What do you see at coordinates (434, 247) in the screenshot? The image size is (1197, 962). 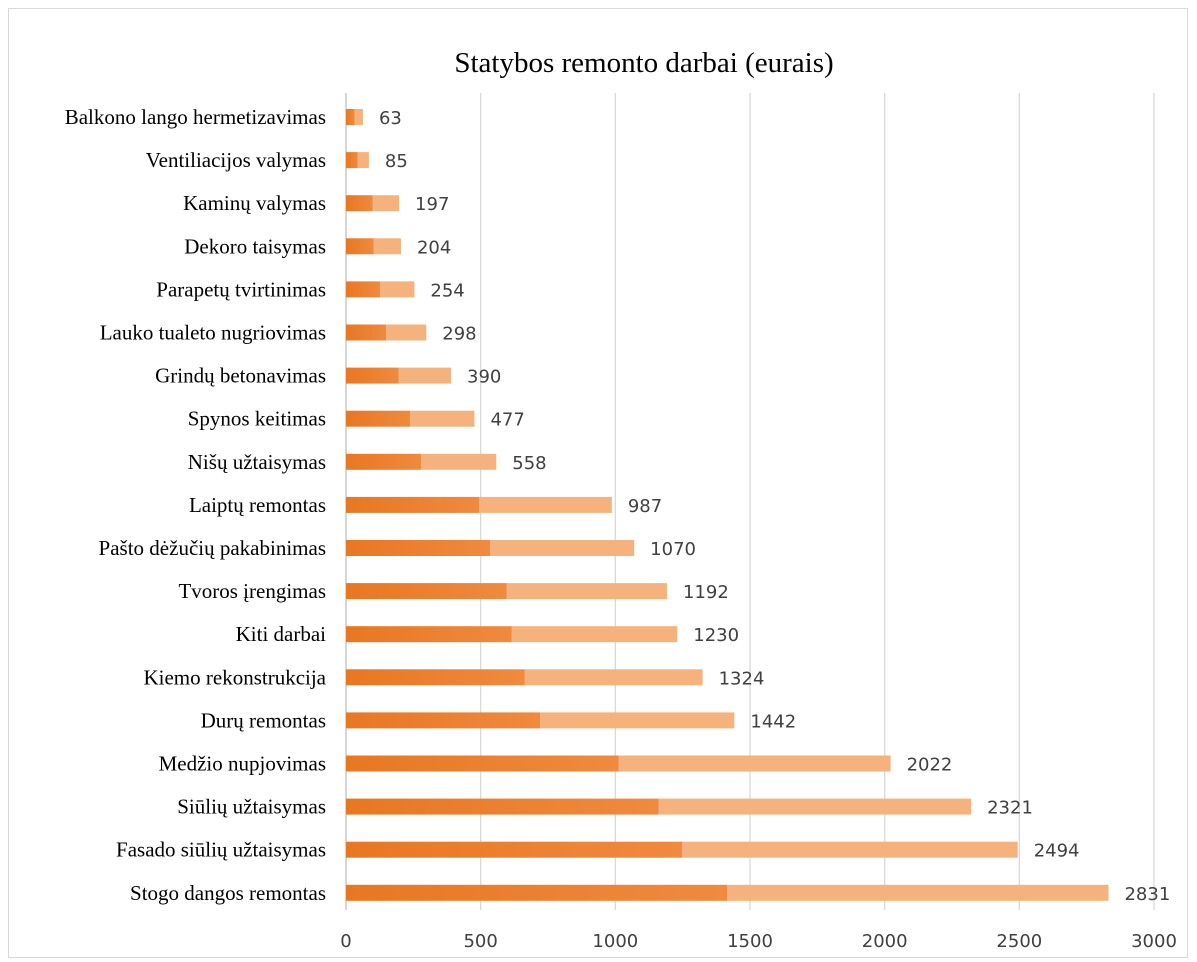 I see `value-label: 204` at bounding box center [434, 247].